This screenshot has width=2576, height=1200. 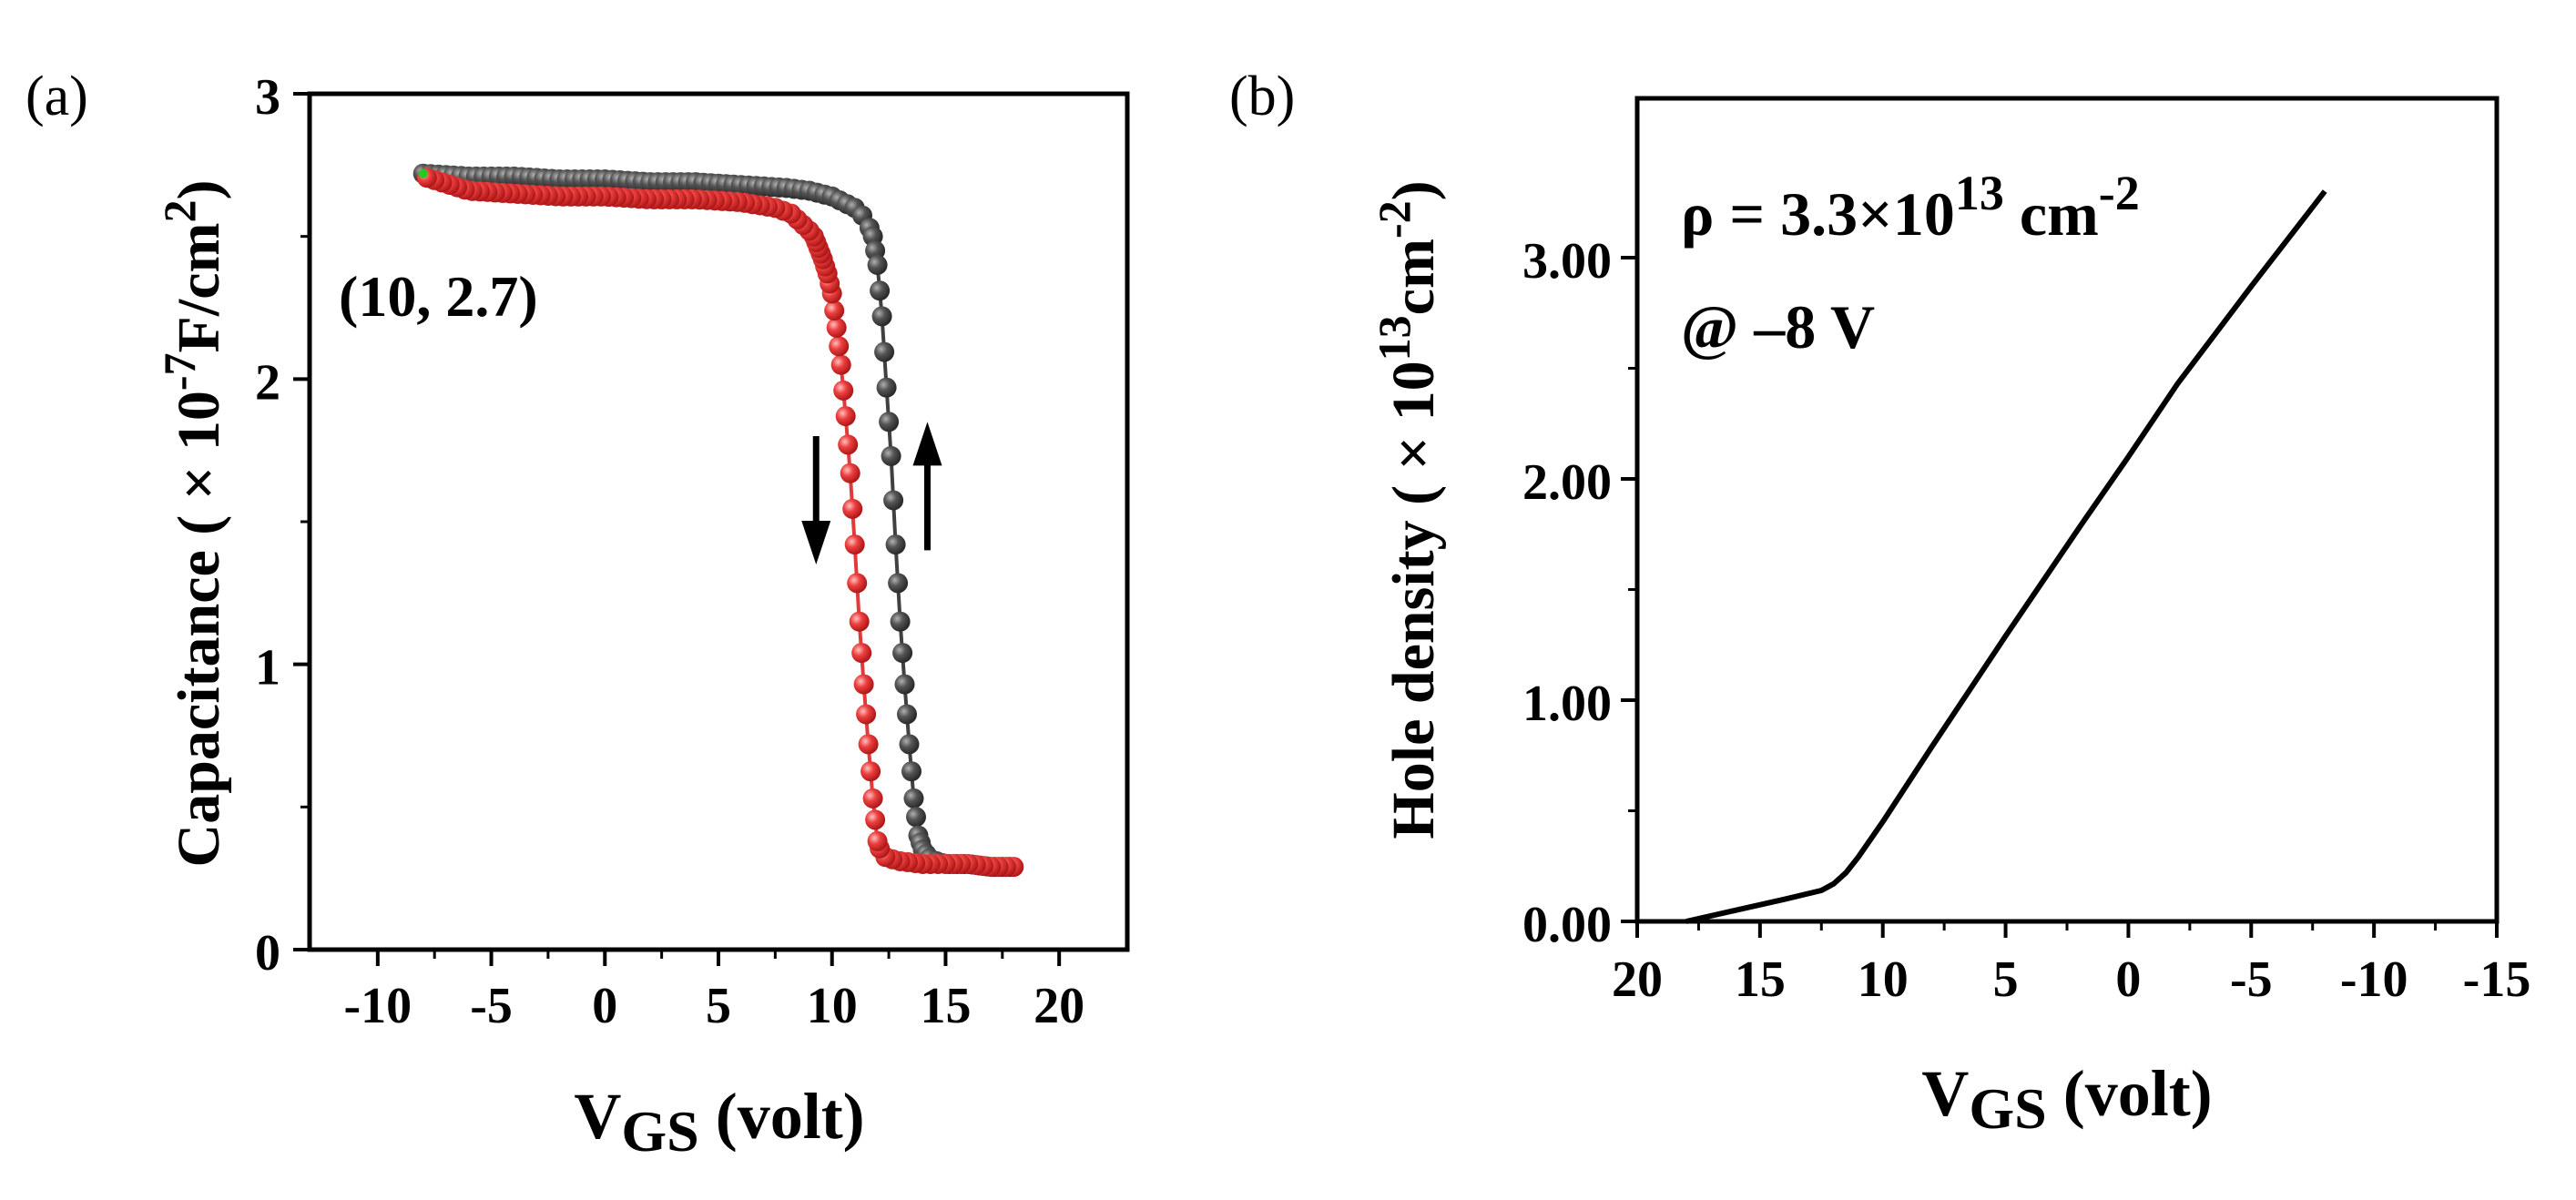 I want to click on arrow-up-head, so click(x=927, y=444).